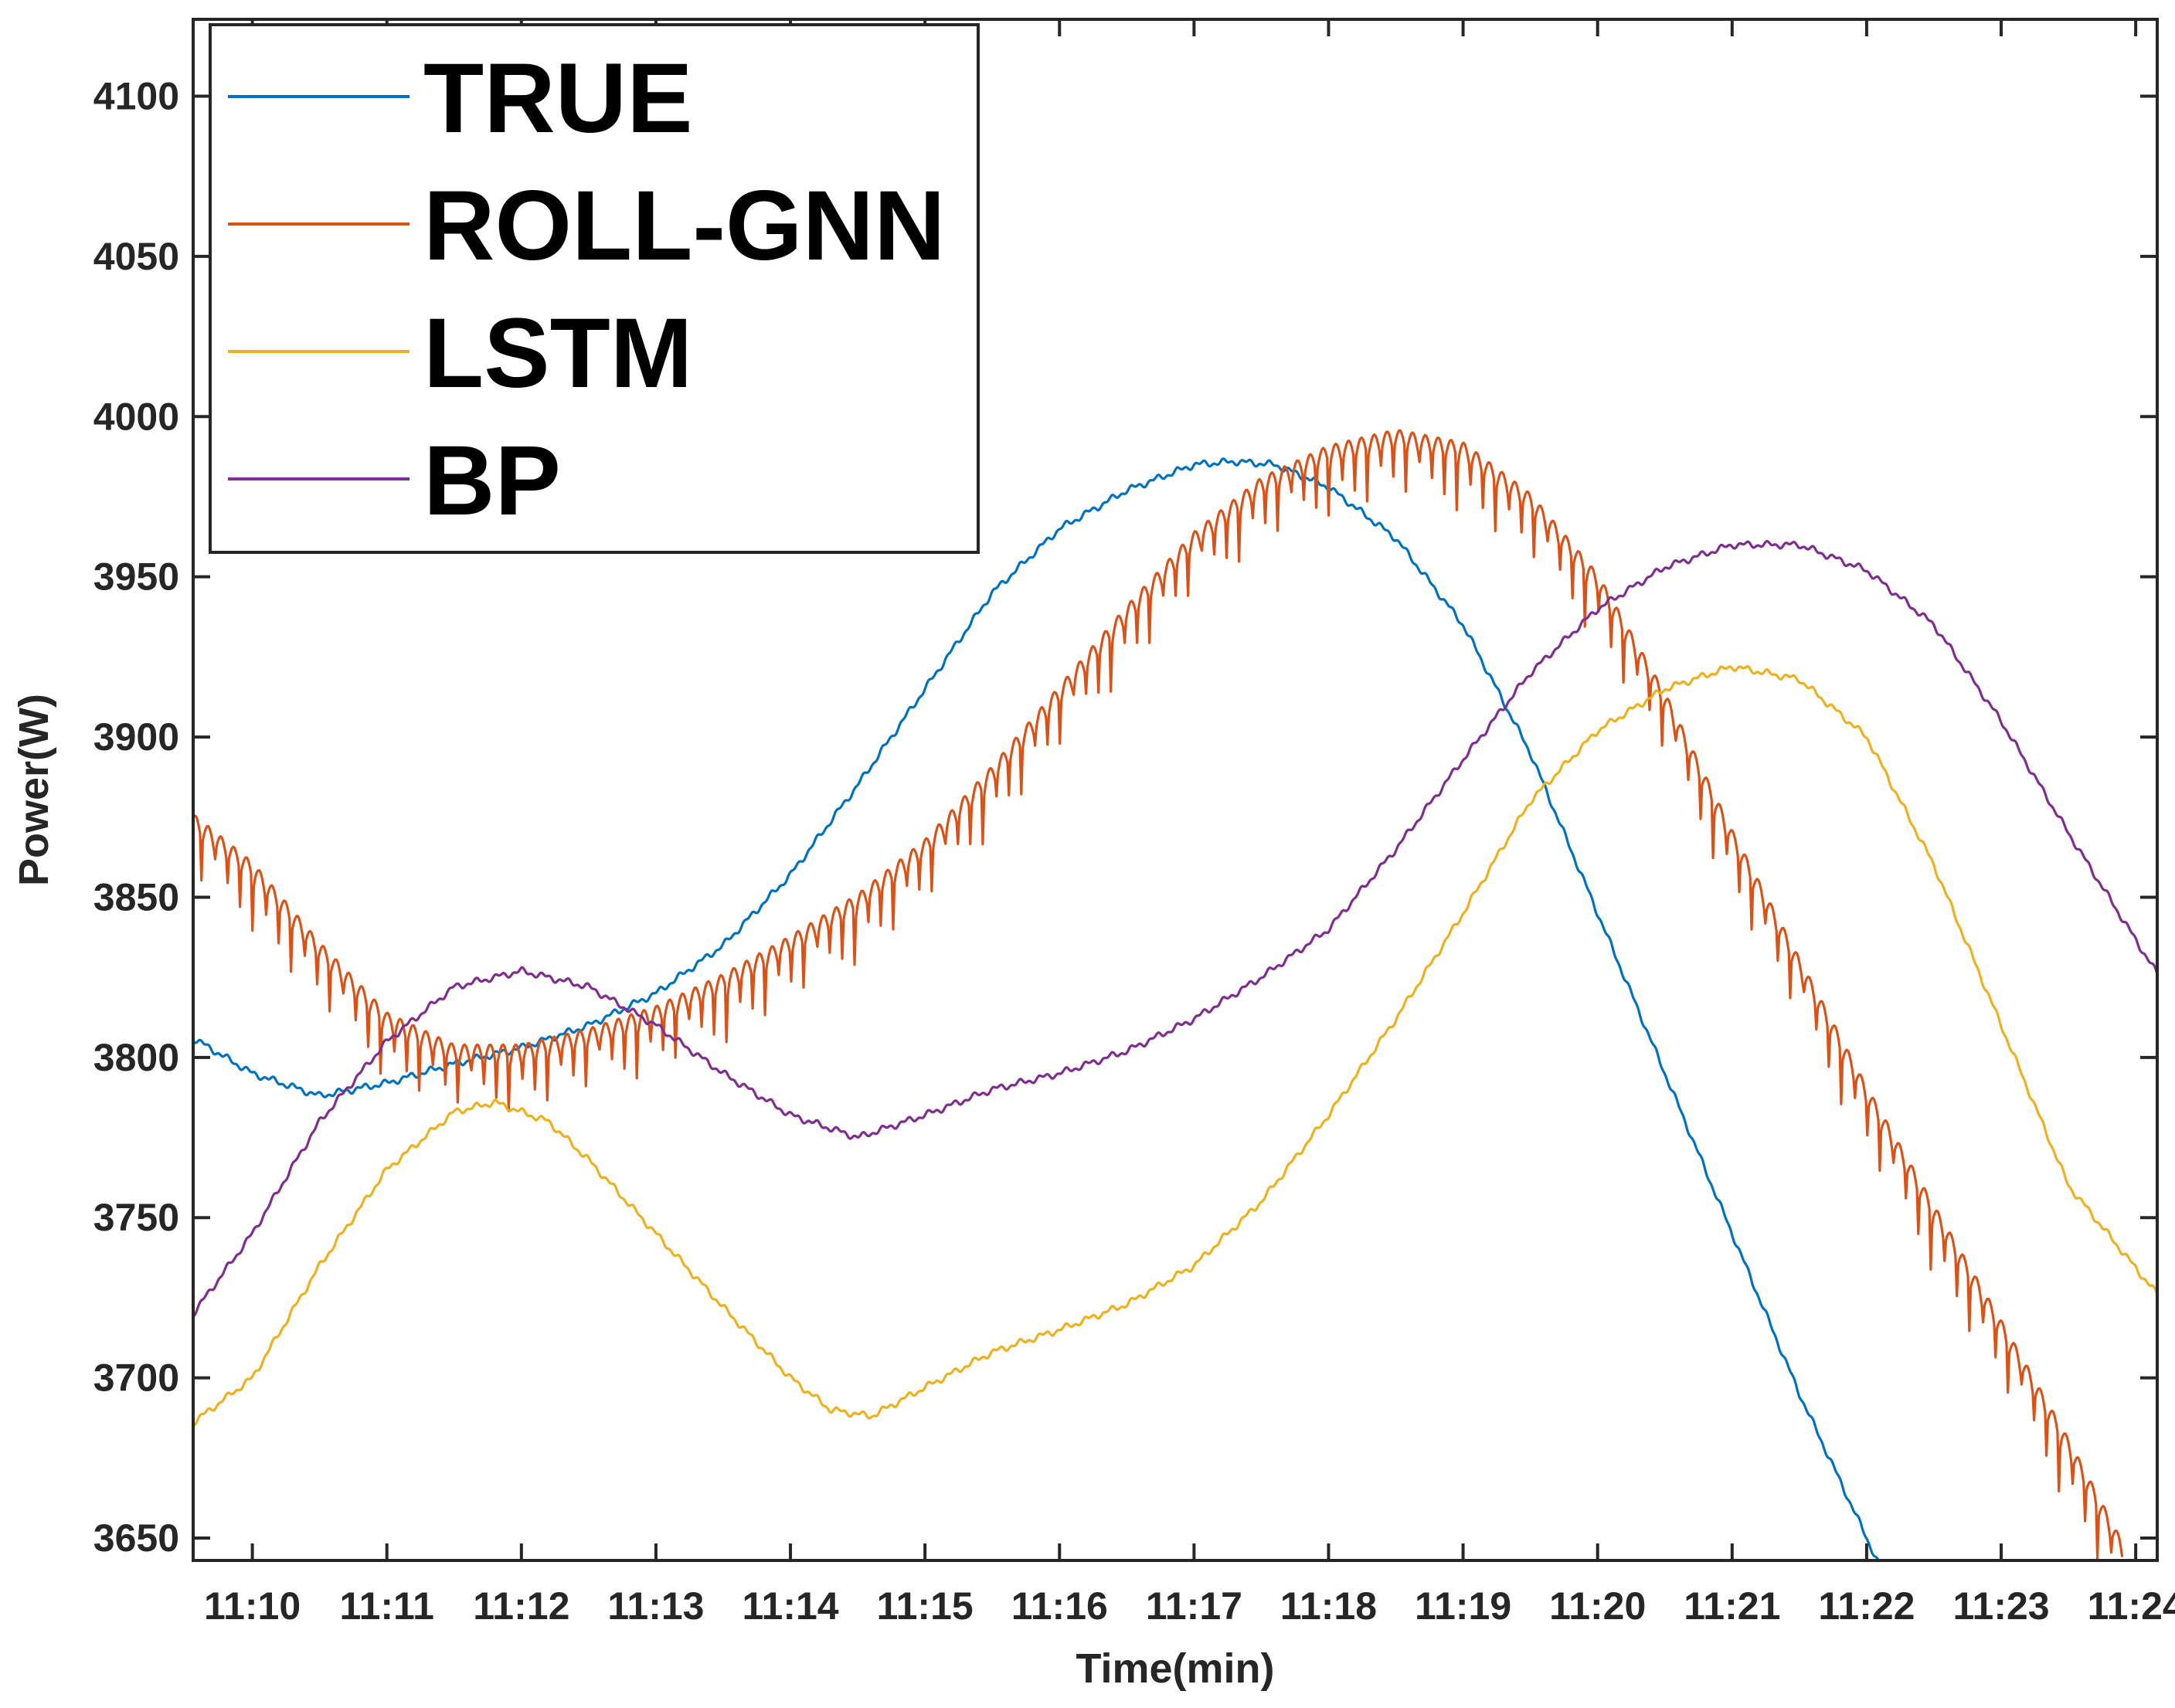  I want to click on y-tick-label: 3700, so click(136, 1378).